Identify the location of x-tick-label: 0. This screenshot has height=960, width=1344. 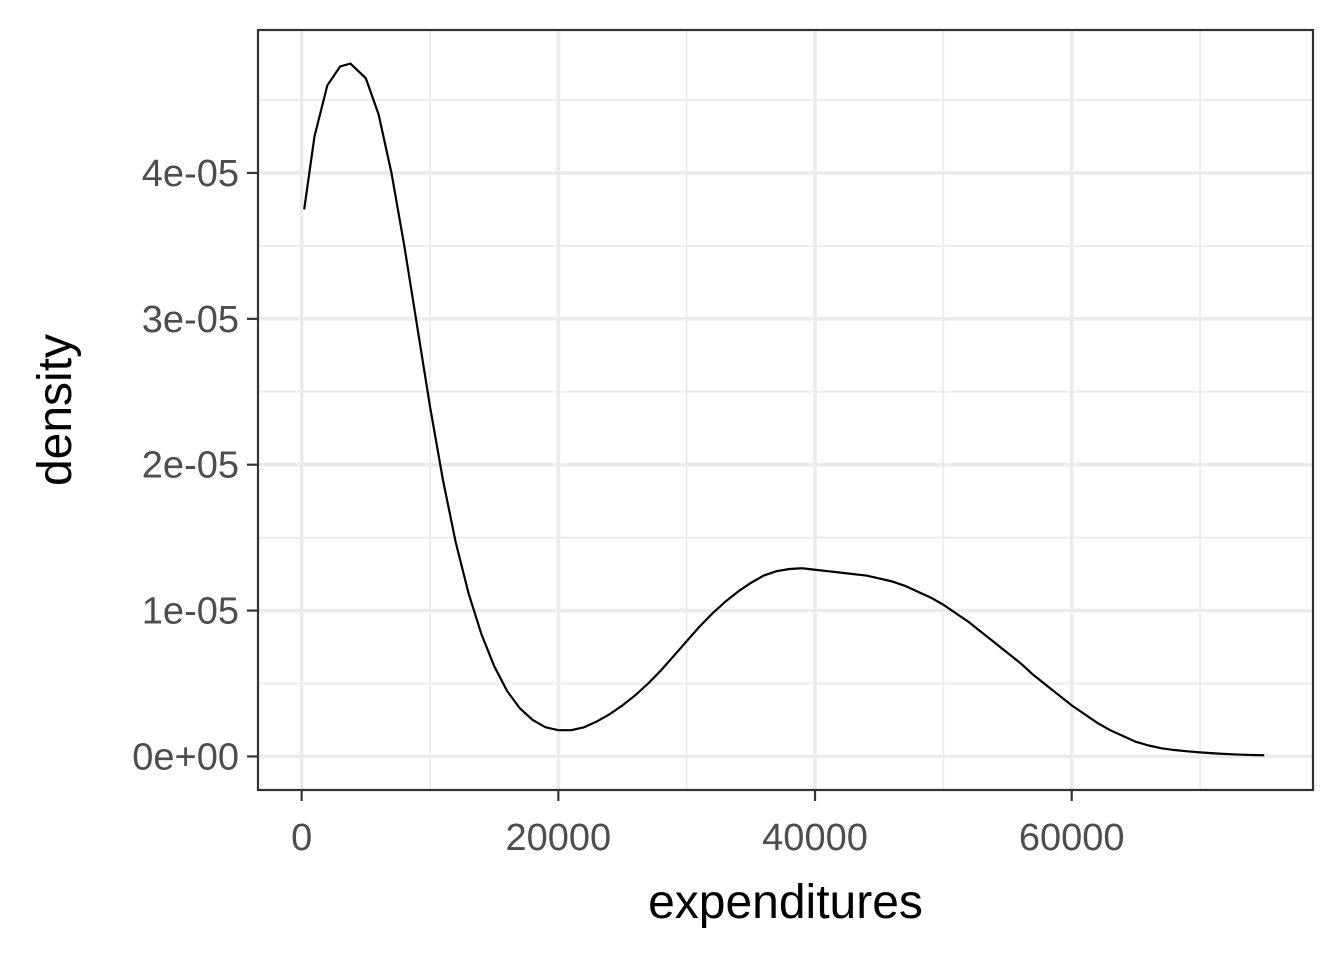
(301, 838).